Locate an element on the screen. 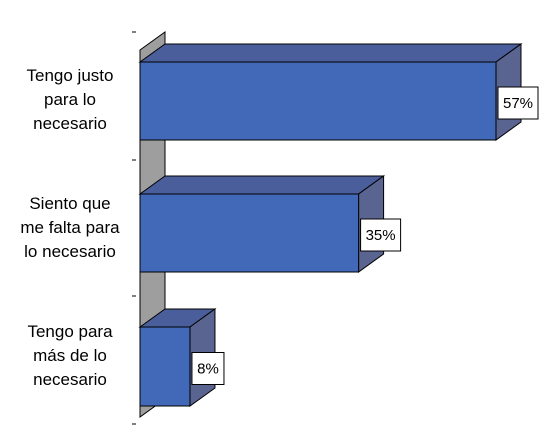 The height and width of the screenshot is (430, 539). data-label-text: 57% is located at coordinates (518, 103).